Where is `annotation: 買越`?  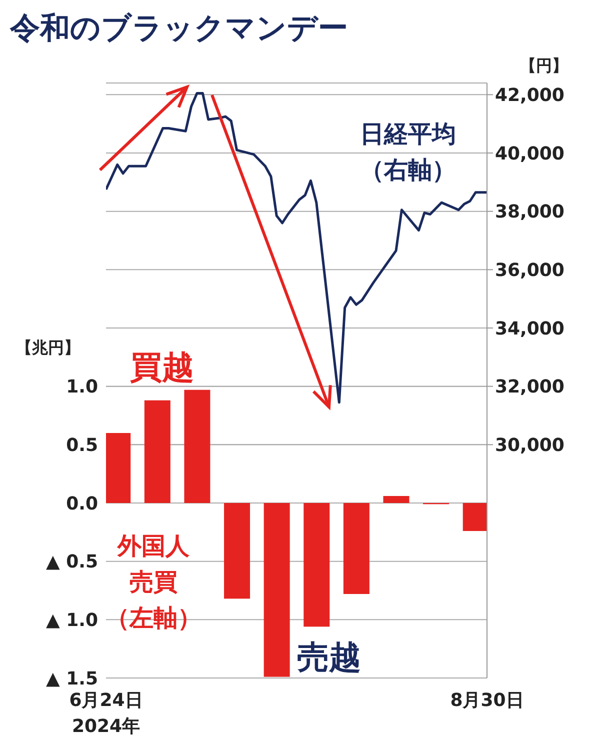
annotation: 買越 is located at coordinates (162, 367).